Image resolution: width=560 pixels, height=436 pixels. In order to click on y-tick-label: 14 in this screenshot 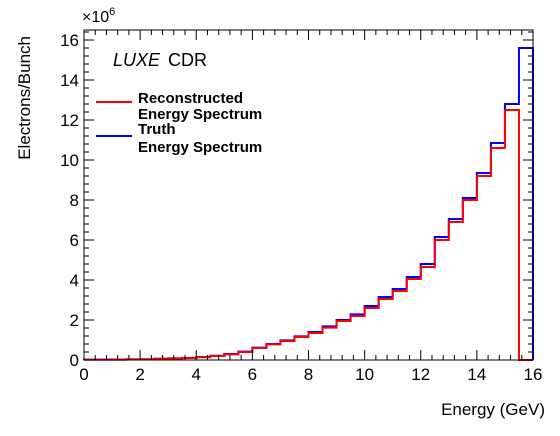, I will do `click(69, 80)`.